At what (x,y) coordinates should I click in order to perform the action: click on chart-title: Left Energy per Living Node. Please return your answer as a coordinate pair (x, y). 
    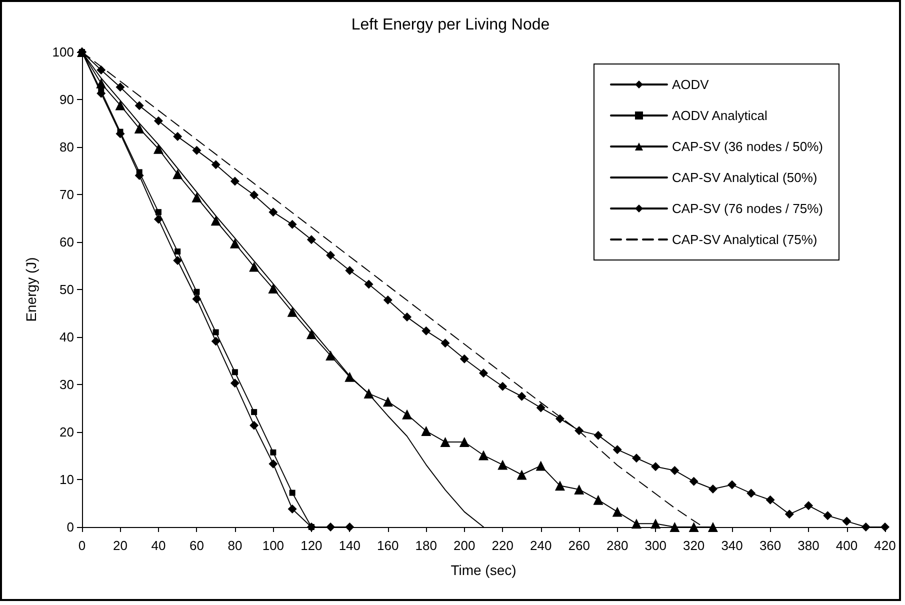
    Looking at the image, I should click on (450, 25).